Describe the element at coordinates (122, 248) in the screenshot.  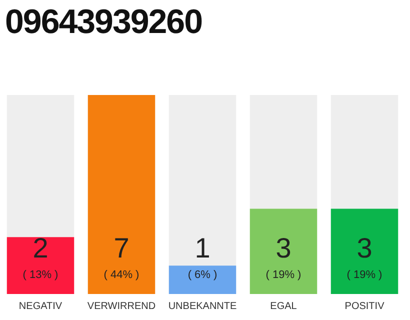
I see `data-label: 7` at that location.